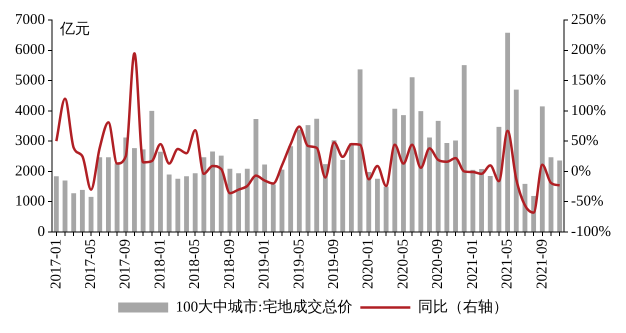 This screenshot has height=333, width=626. Describe the element at coordinates (508, 264) in the screenshot. I see `x-tick-label: 2021-05` at that location.